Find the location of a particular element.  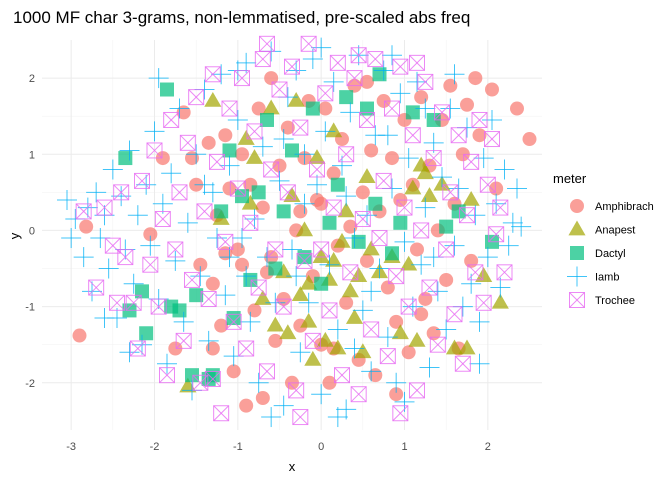

y-axis-title: y is located at coordinates (14, 235).